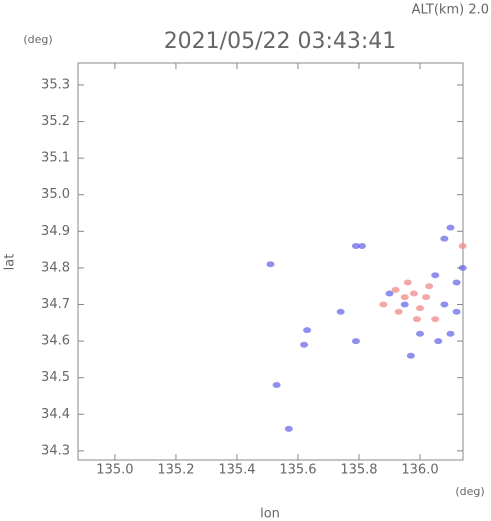 The image size is (491, 521). Describe the element at coordinates (114, 470) in the screenshot. I see `x-tick-label: 135.0` at that location.